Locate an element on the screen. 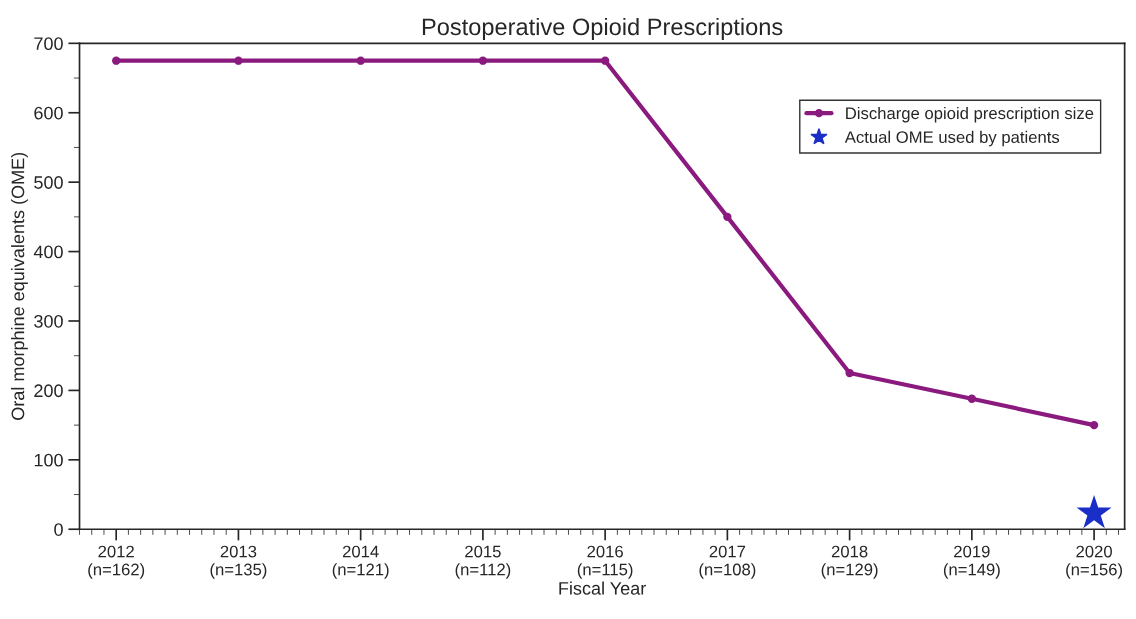  x-tick-label: 2012 (n=162) is located at coordinates (116, 562).